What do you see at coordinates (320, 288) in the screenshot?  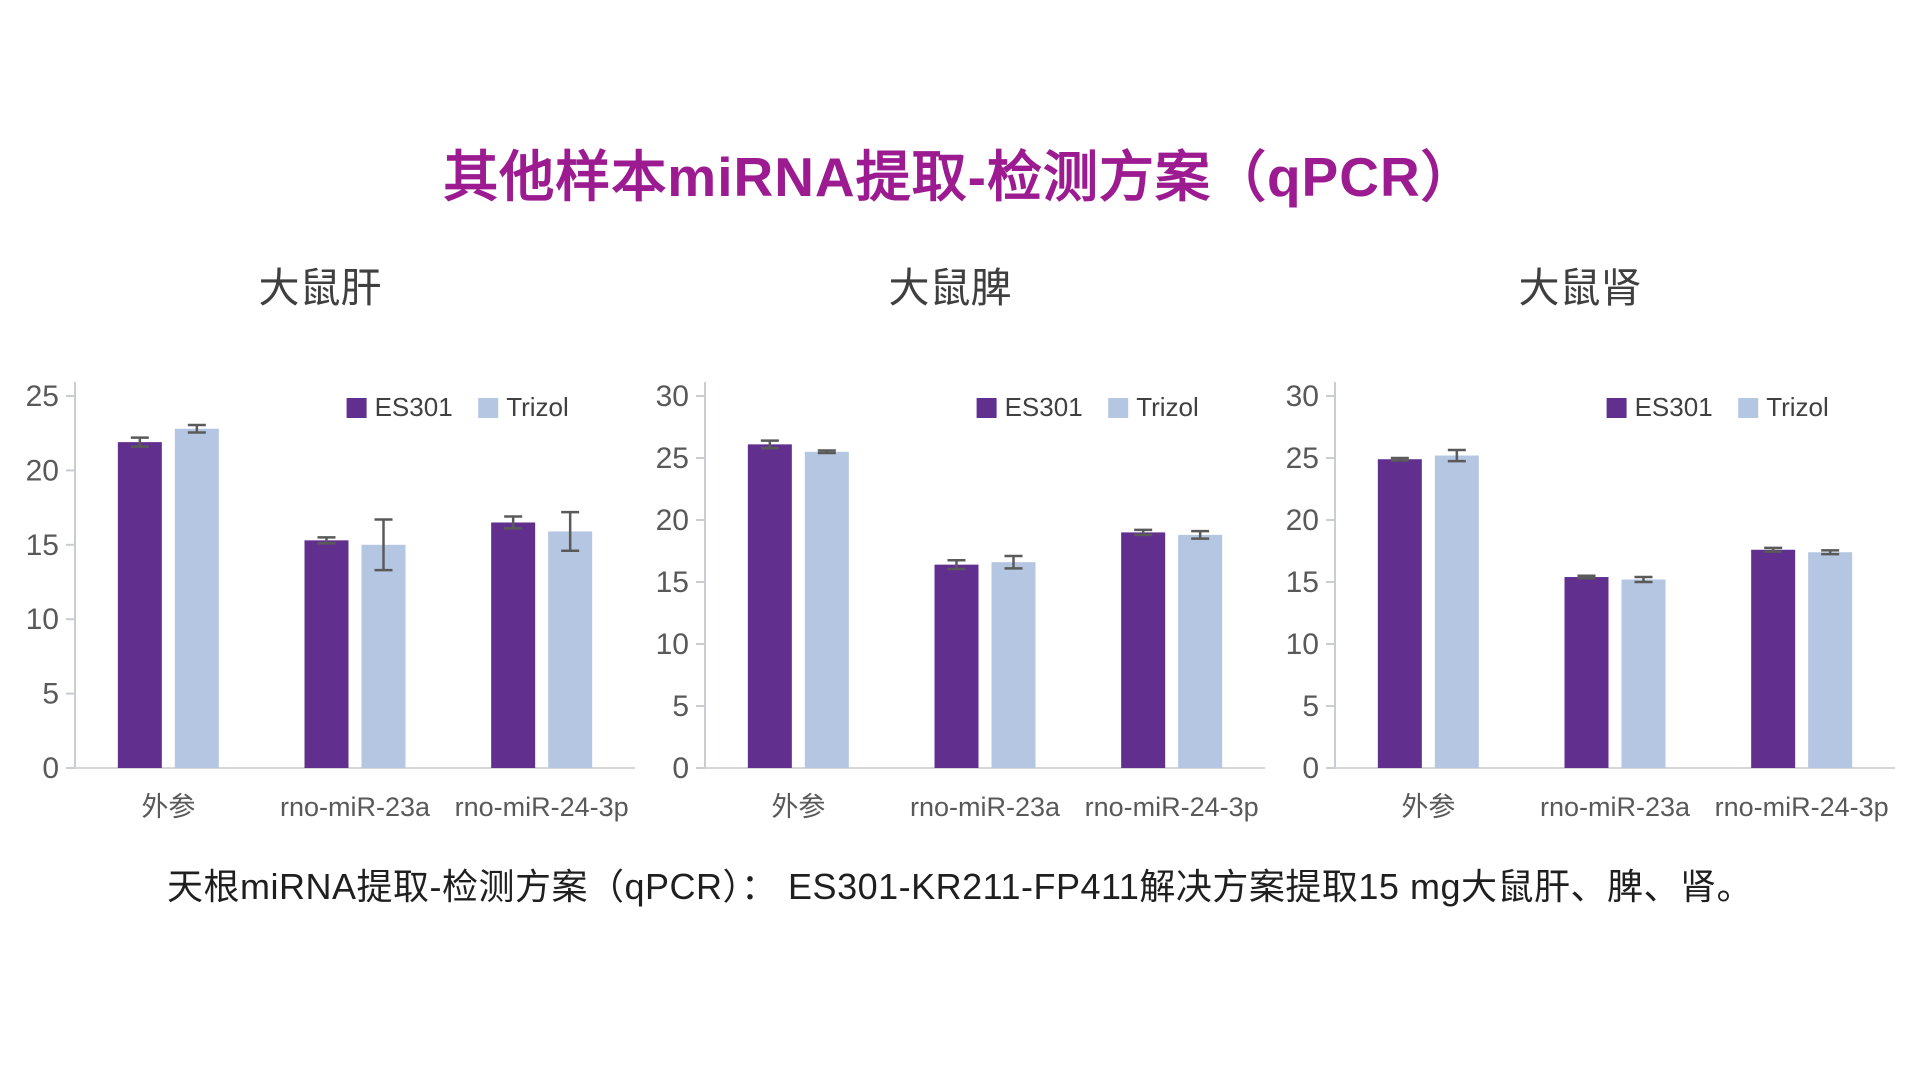 I see `chart-title: 大鼠肝` at bounding box center [320, 288].